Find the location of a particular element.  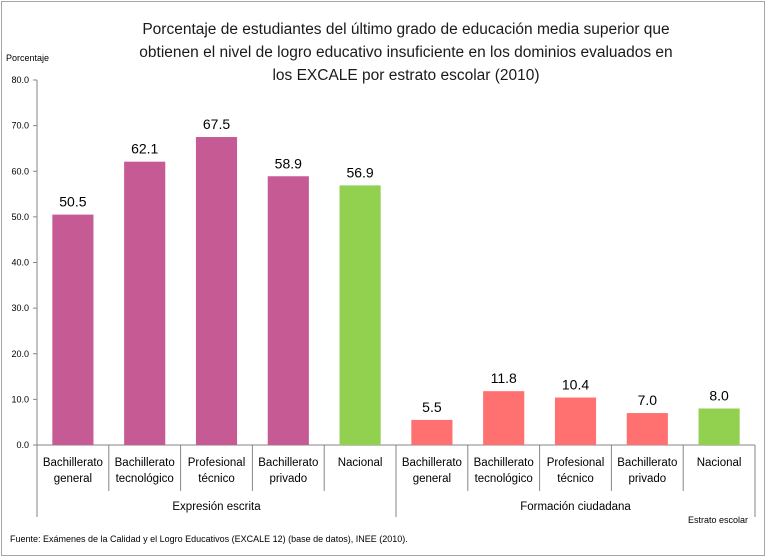

y-axis-label: Porcentaje is located at coordinates (27, 58).